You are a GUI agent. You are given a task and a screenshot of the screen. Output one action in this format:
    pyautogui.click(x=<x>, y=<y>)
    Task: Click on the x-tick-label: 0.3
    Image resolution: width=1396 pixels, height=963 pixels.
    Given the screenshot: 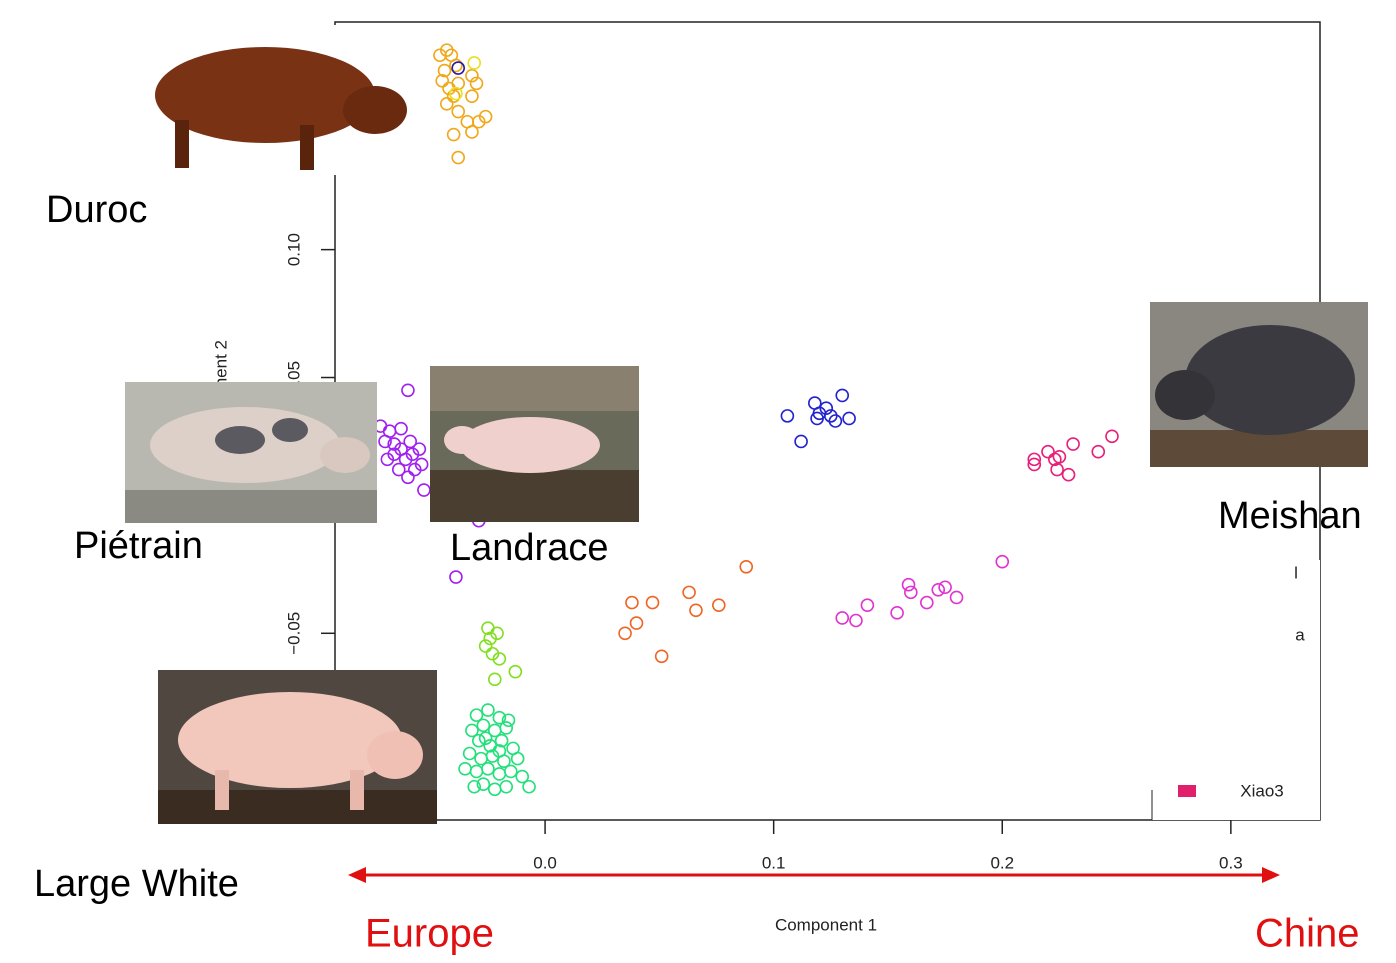 What is the action you would take?
    pyautogui.click(x=1231, y=862)
    